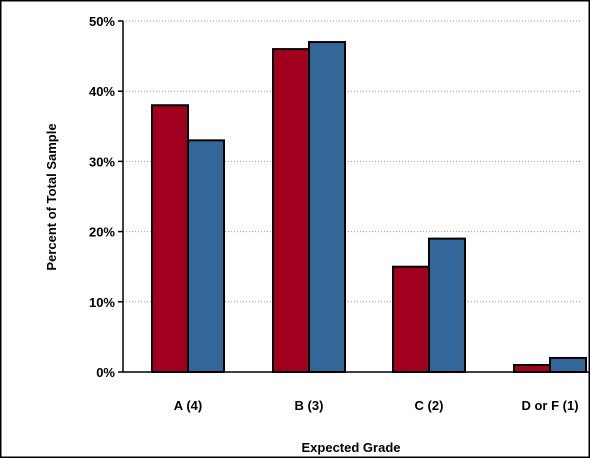 The width and height of the screenshot is (590, 458). I want to click on x-tick-label: B (3), so click(309, 405).